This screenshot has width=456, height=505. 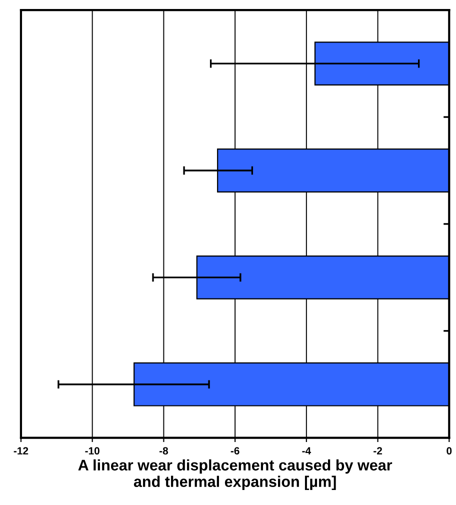 I want to click on x-tick-label: -10, so click(x=92, y=451).